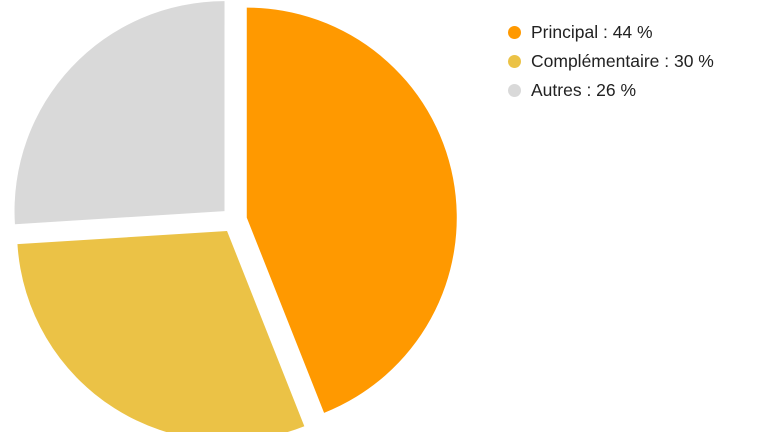  I want to click on legend-item-autres: Autres : 26 %, so click(611, 90).